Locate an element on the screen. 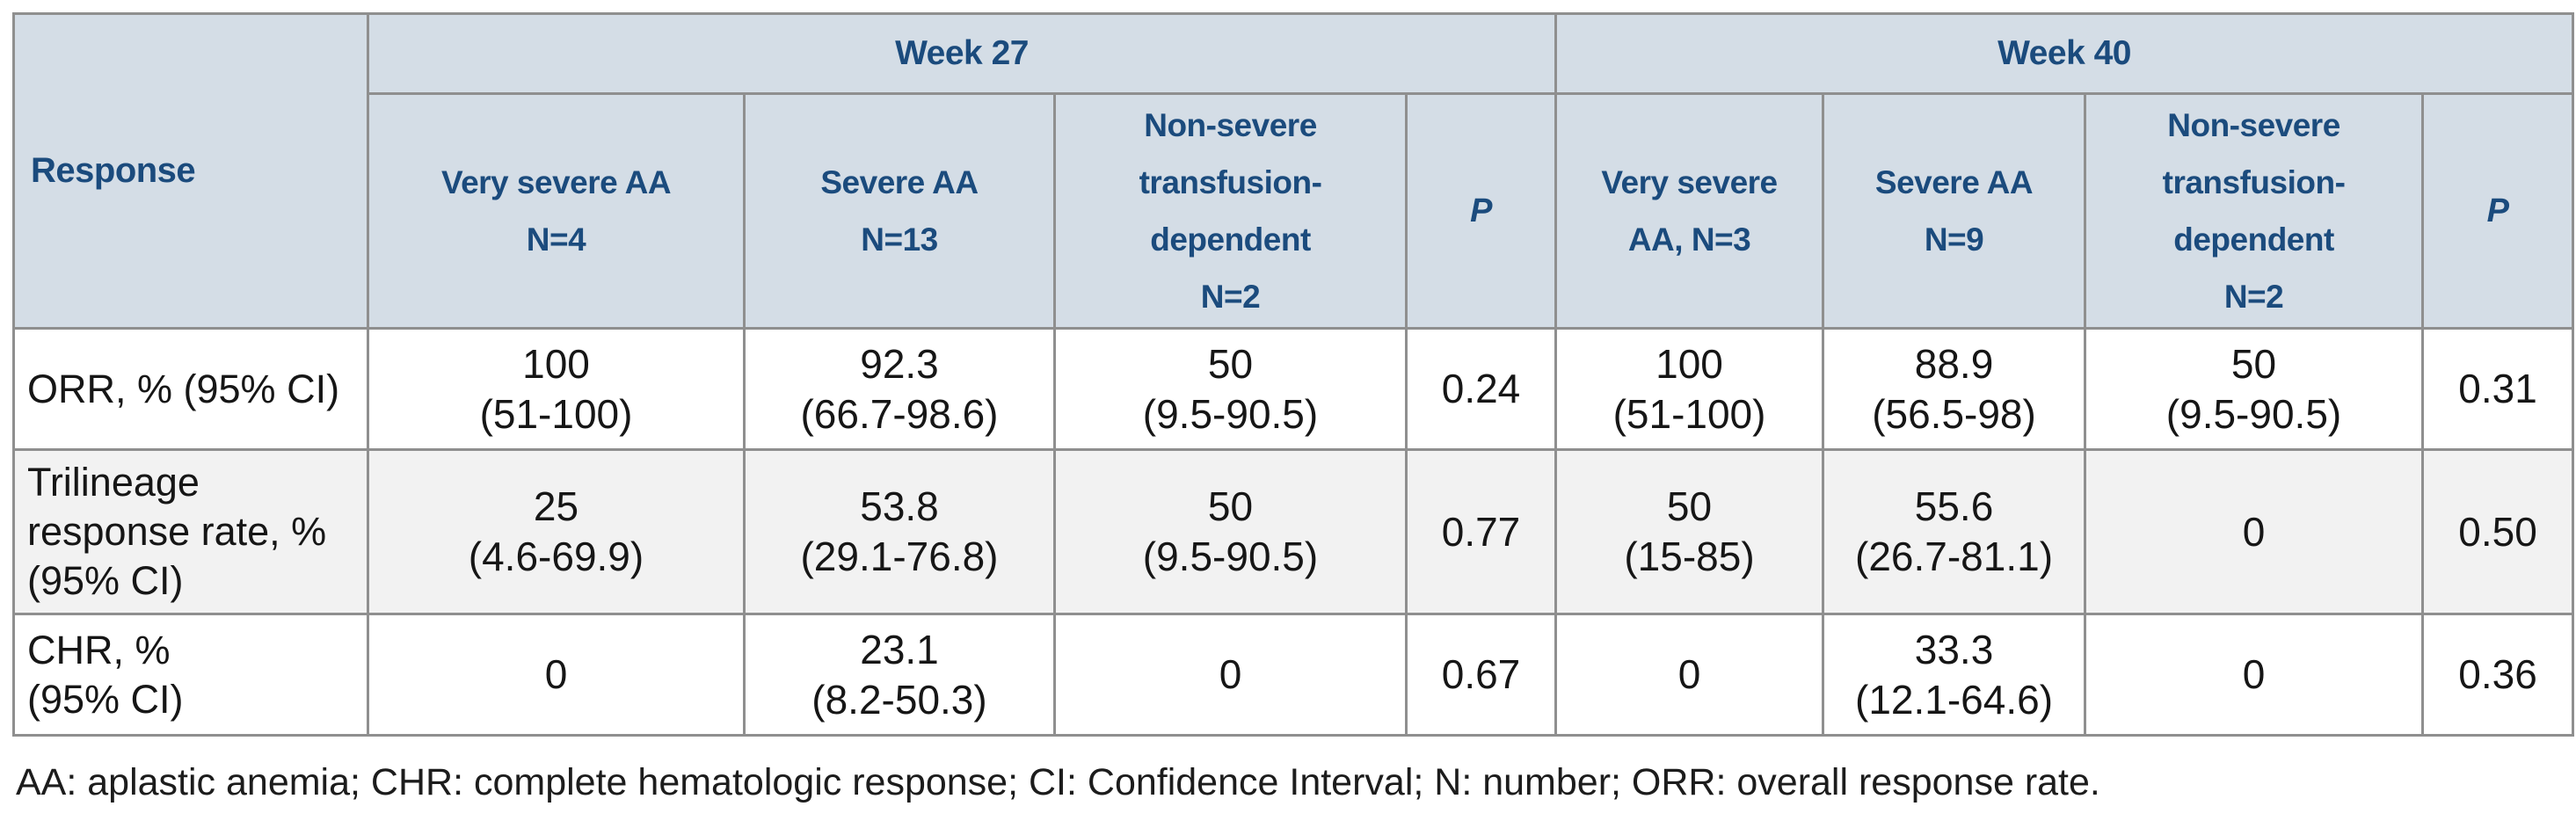  data-cell: 50 (15-85) is located at coordinates (1689, 531).